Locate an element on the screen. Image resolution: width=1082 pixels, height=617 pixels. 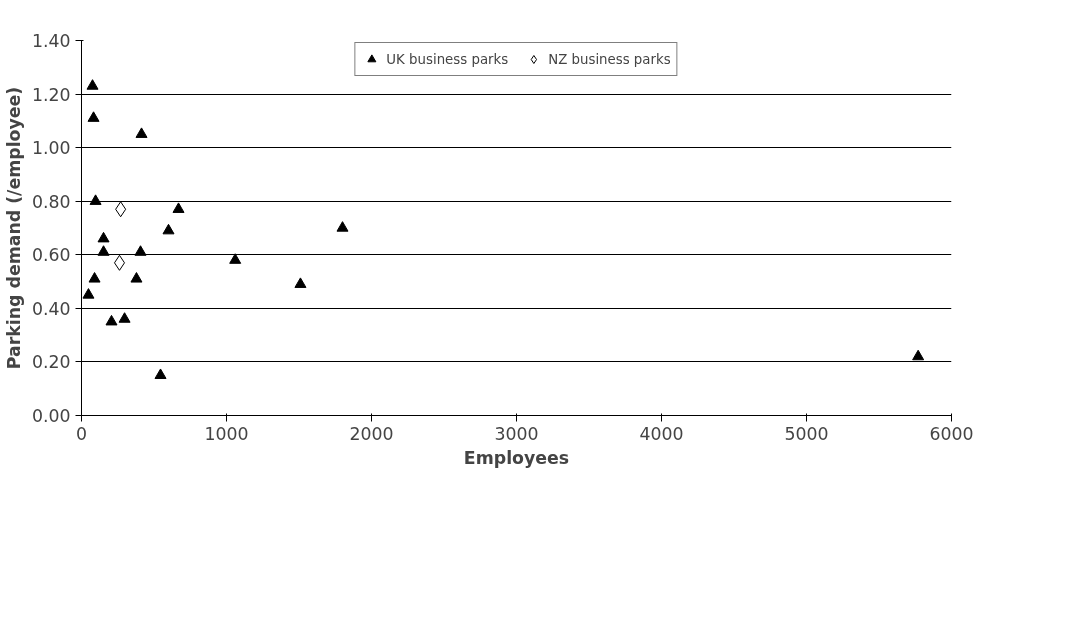
x-tick-label: 3000 is located at coordinates (516, 433).